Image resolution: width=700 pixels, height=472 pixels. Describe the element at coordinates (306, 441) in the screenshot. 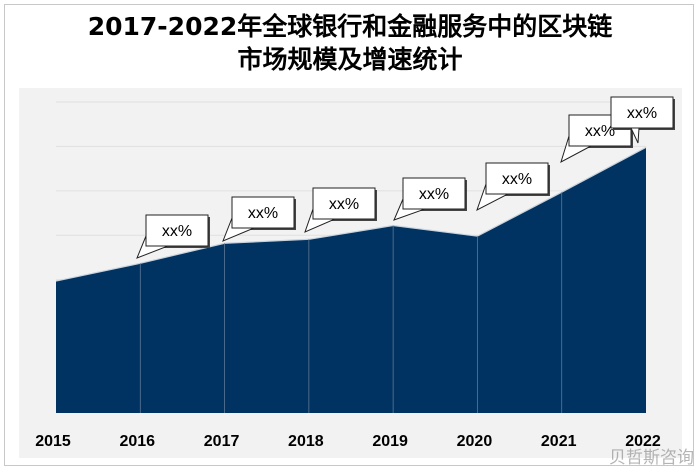

I see `x-tick-label: 2018` at that location.